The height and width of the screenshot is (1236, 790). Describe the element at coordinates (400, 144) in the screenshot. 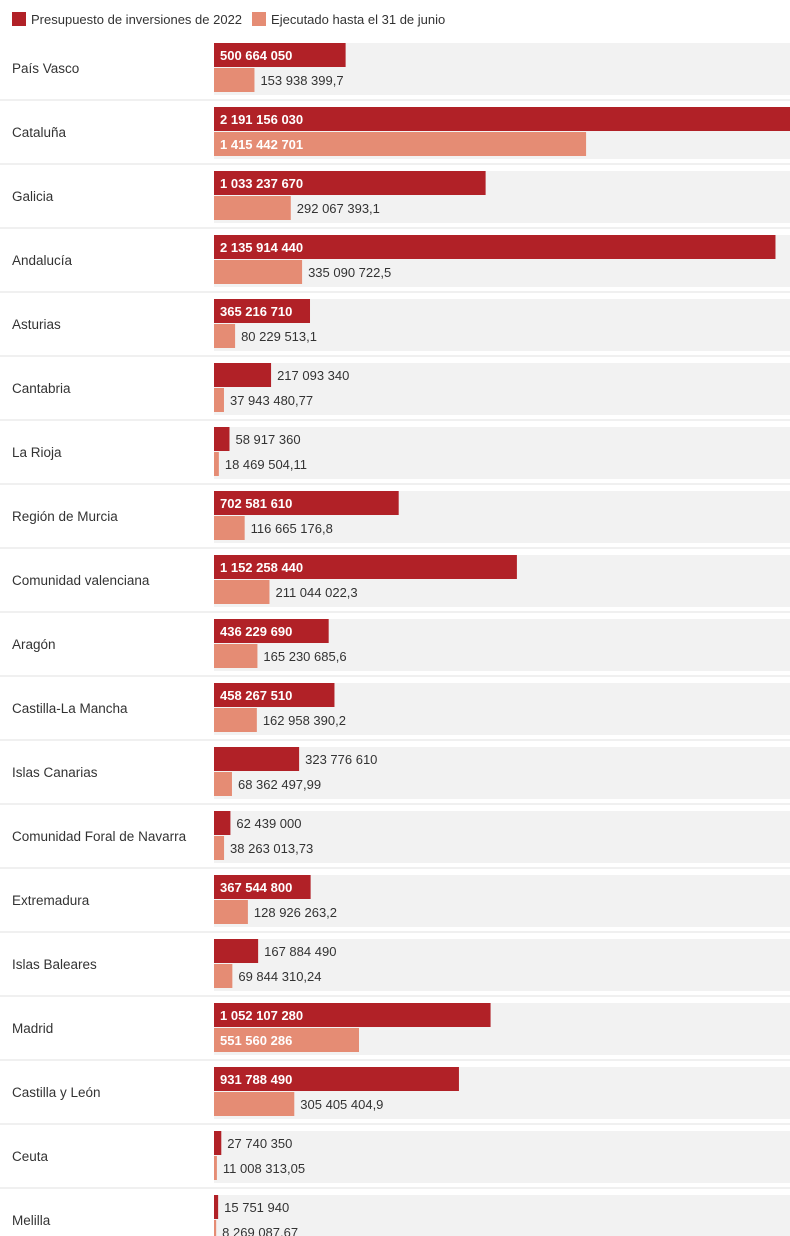

I see `bar-ejecutado-cataluna` at that location.